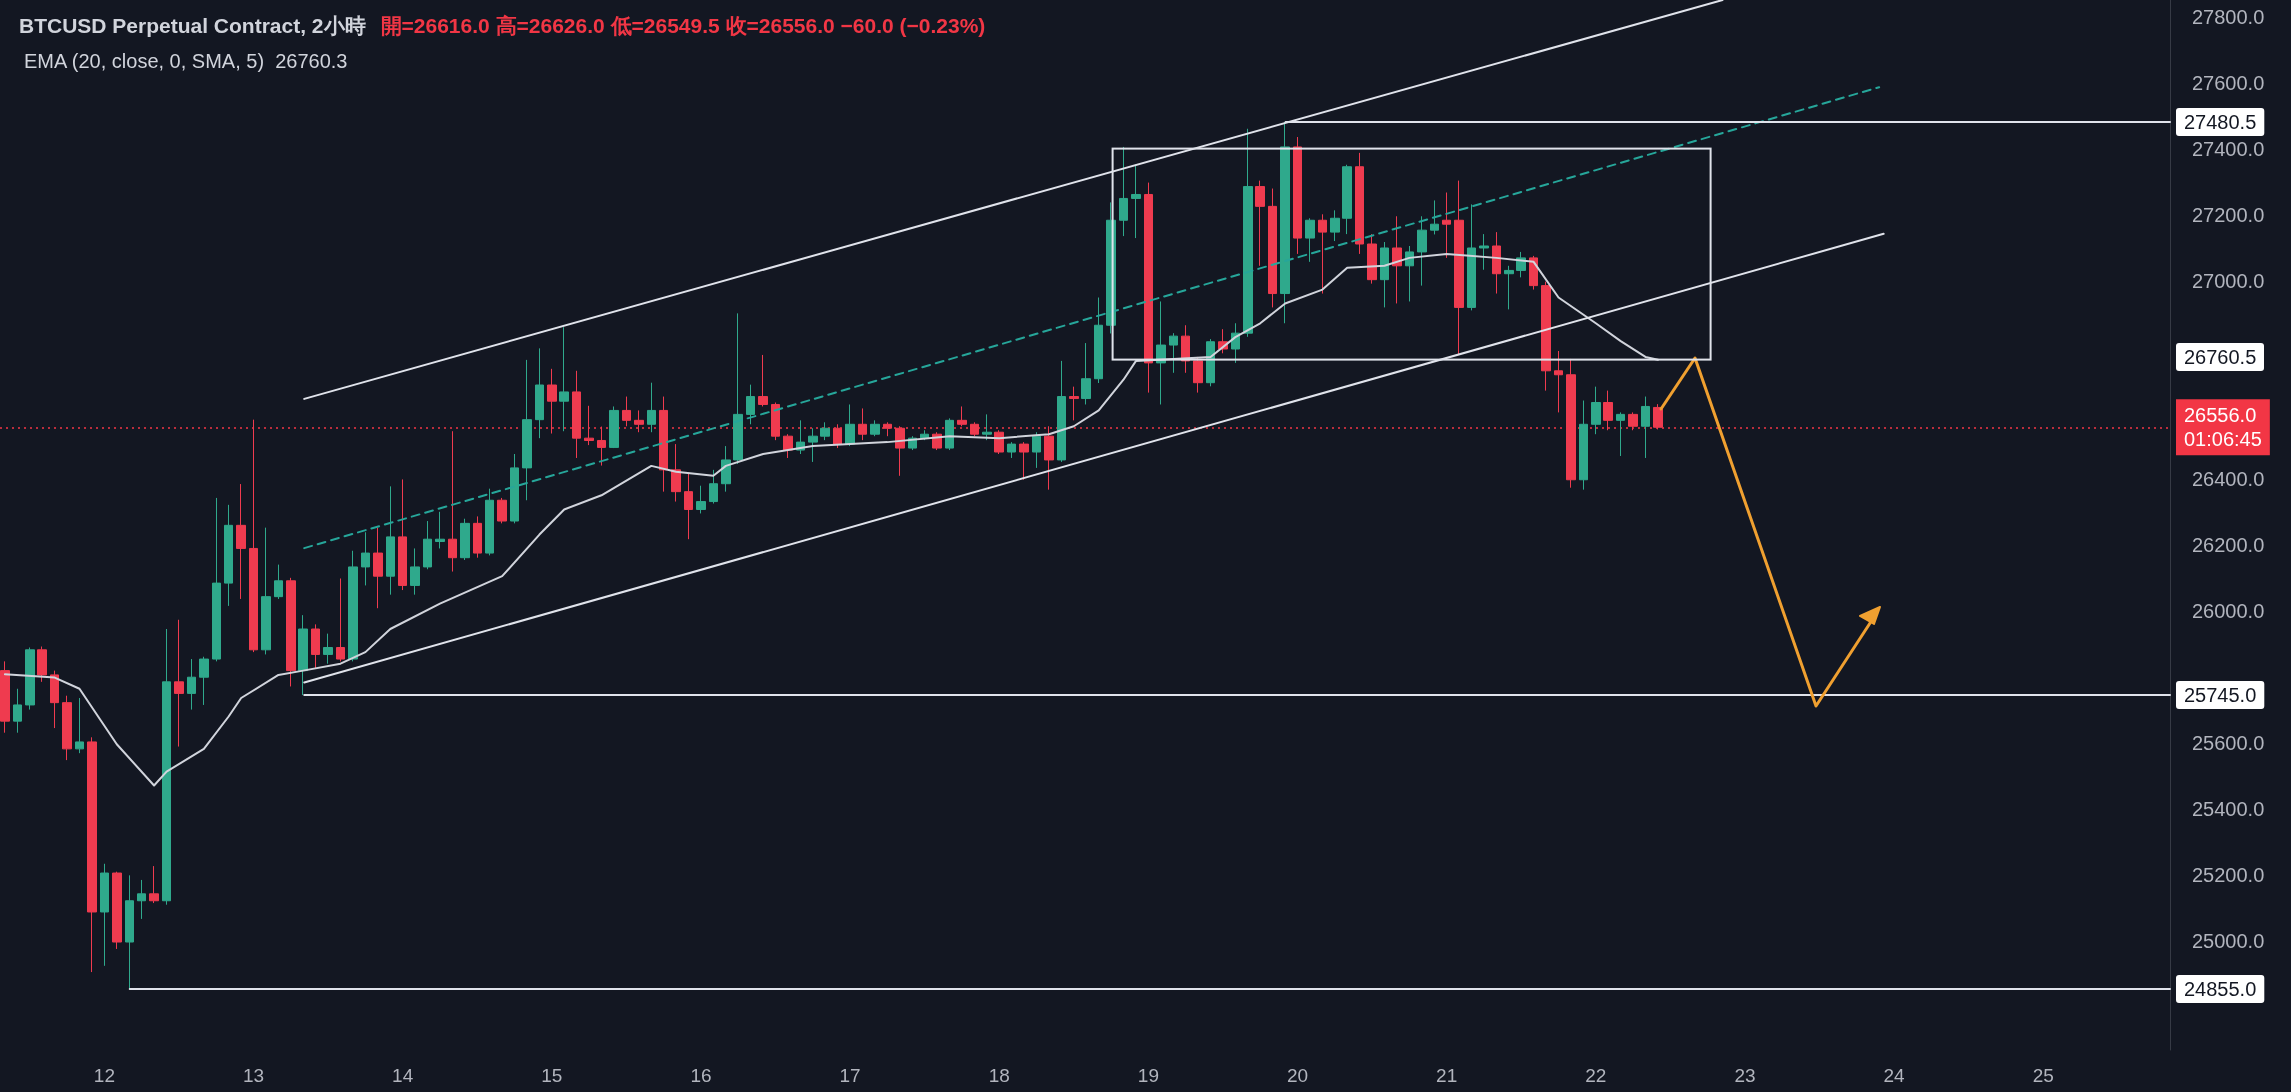  Describe the element at coordinates (999, 1075) in the screenshot. I see `x-tick-label: 18` at that location.